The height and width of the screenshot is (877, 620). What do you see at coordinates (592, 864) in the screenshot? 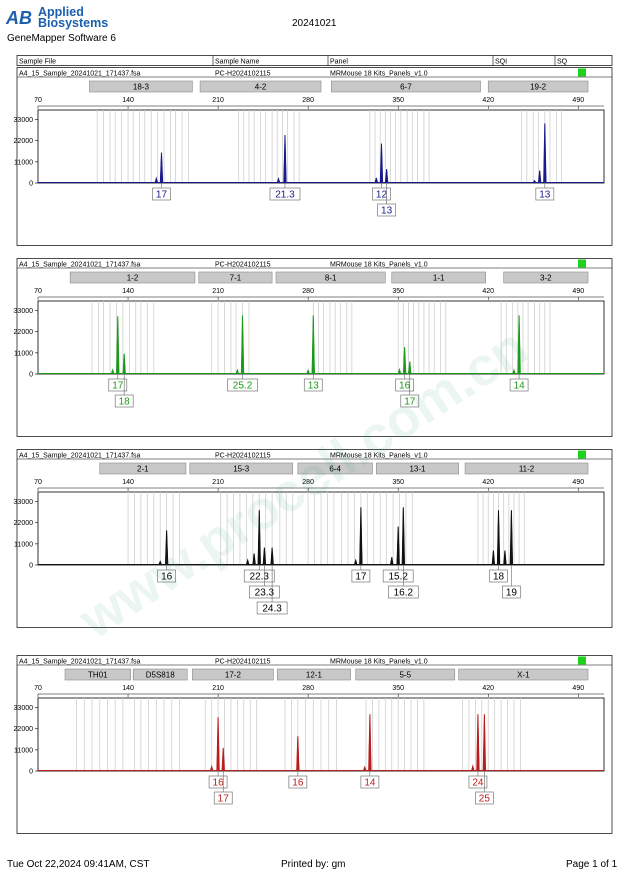
I see `page-number: Page 1 of 1` at bounding box center [592, 864].